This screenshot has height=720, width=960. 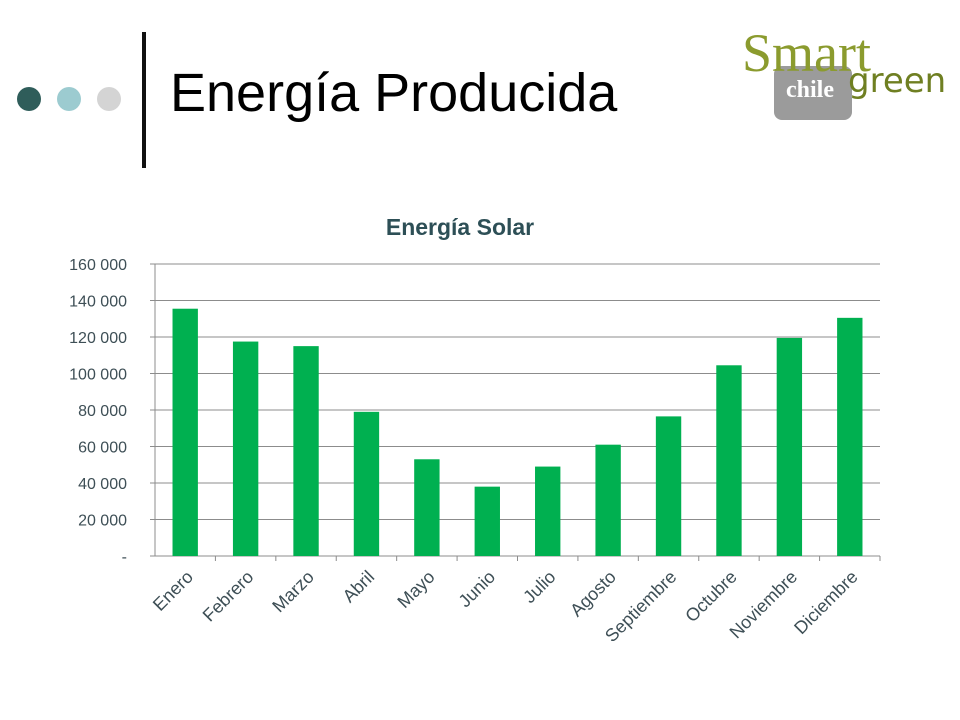 What do you see at coordinates (789, 446) in the screenshot?
I see `bar-noviembre` at bounding box center [789, 446].